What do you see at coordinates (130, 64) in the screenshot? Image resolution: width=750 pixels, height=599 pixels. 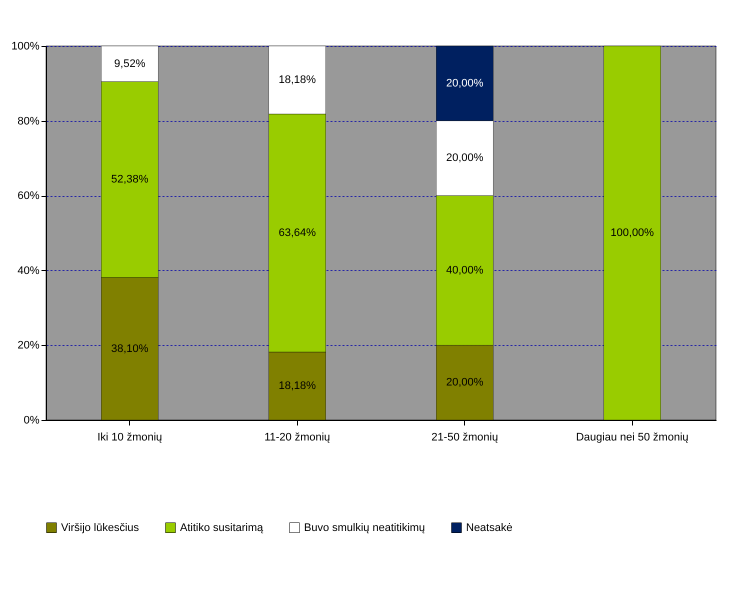 I see `data-label: 9,52%` at bounding box center [130, 64].